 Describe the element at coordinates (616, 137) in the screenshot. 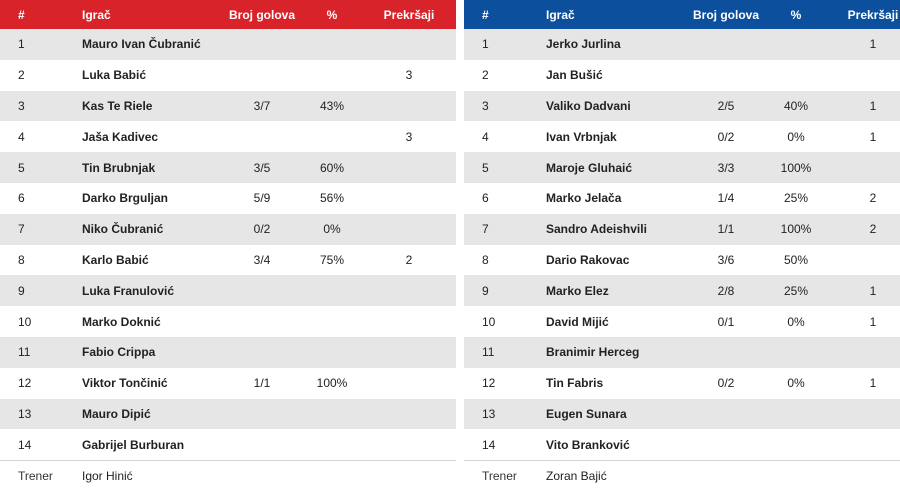

I see `player-name: Ivan Vrbnjak` at that location.